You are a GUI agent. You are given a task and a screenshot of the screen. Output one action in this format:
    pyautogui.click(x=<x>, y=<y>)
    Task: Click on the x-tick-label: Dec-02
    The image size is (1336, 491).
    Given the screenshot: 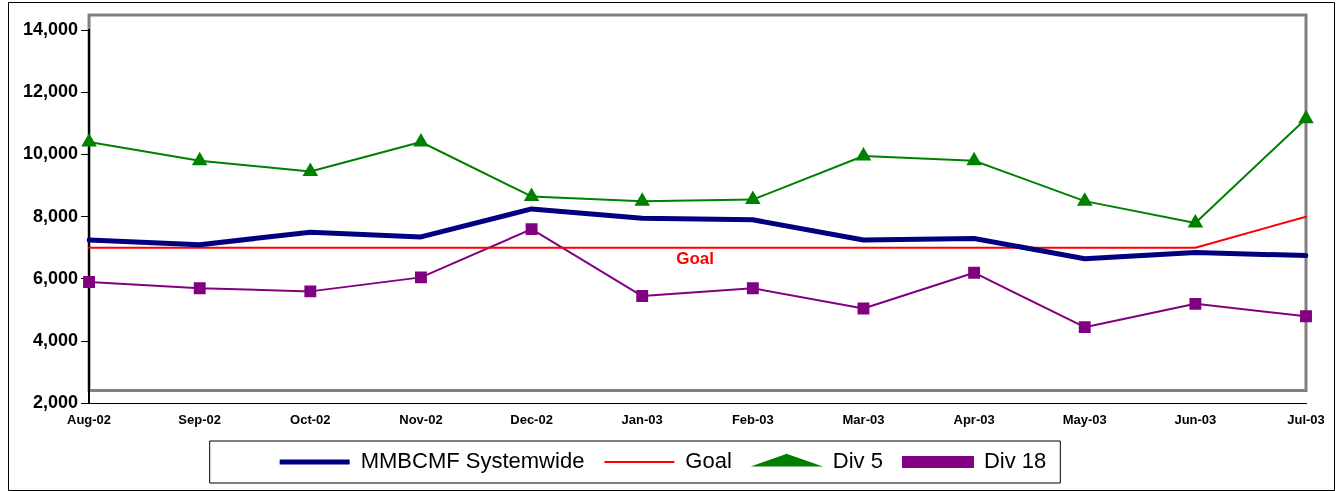 What is the action you would take?
    pyautogui.click(x=531, y=419)
    